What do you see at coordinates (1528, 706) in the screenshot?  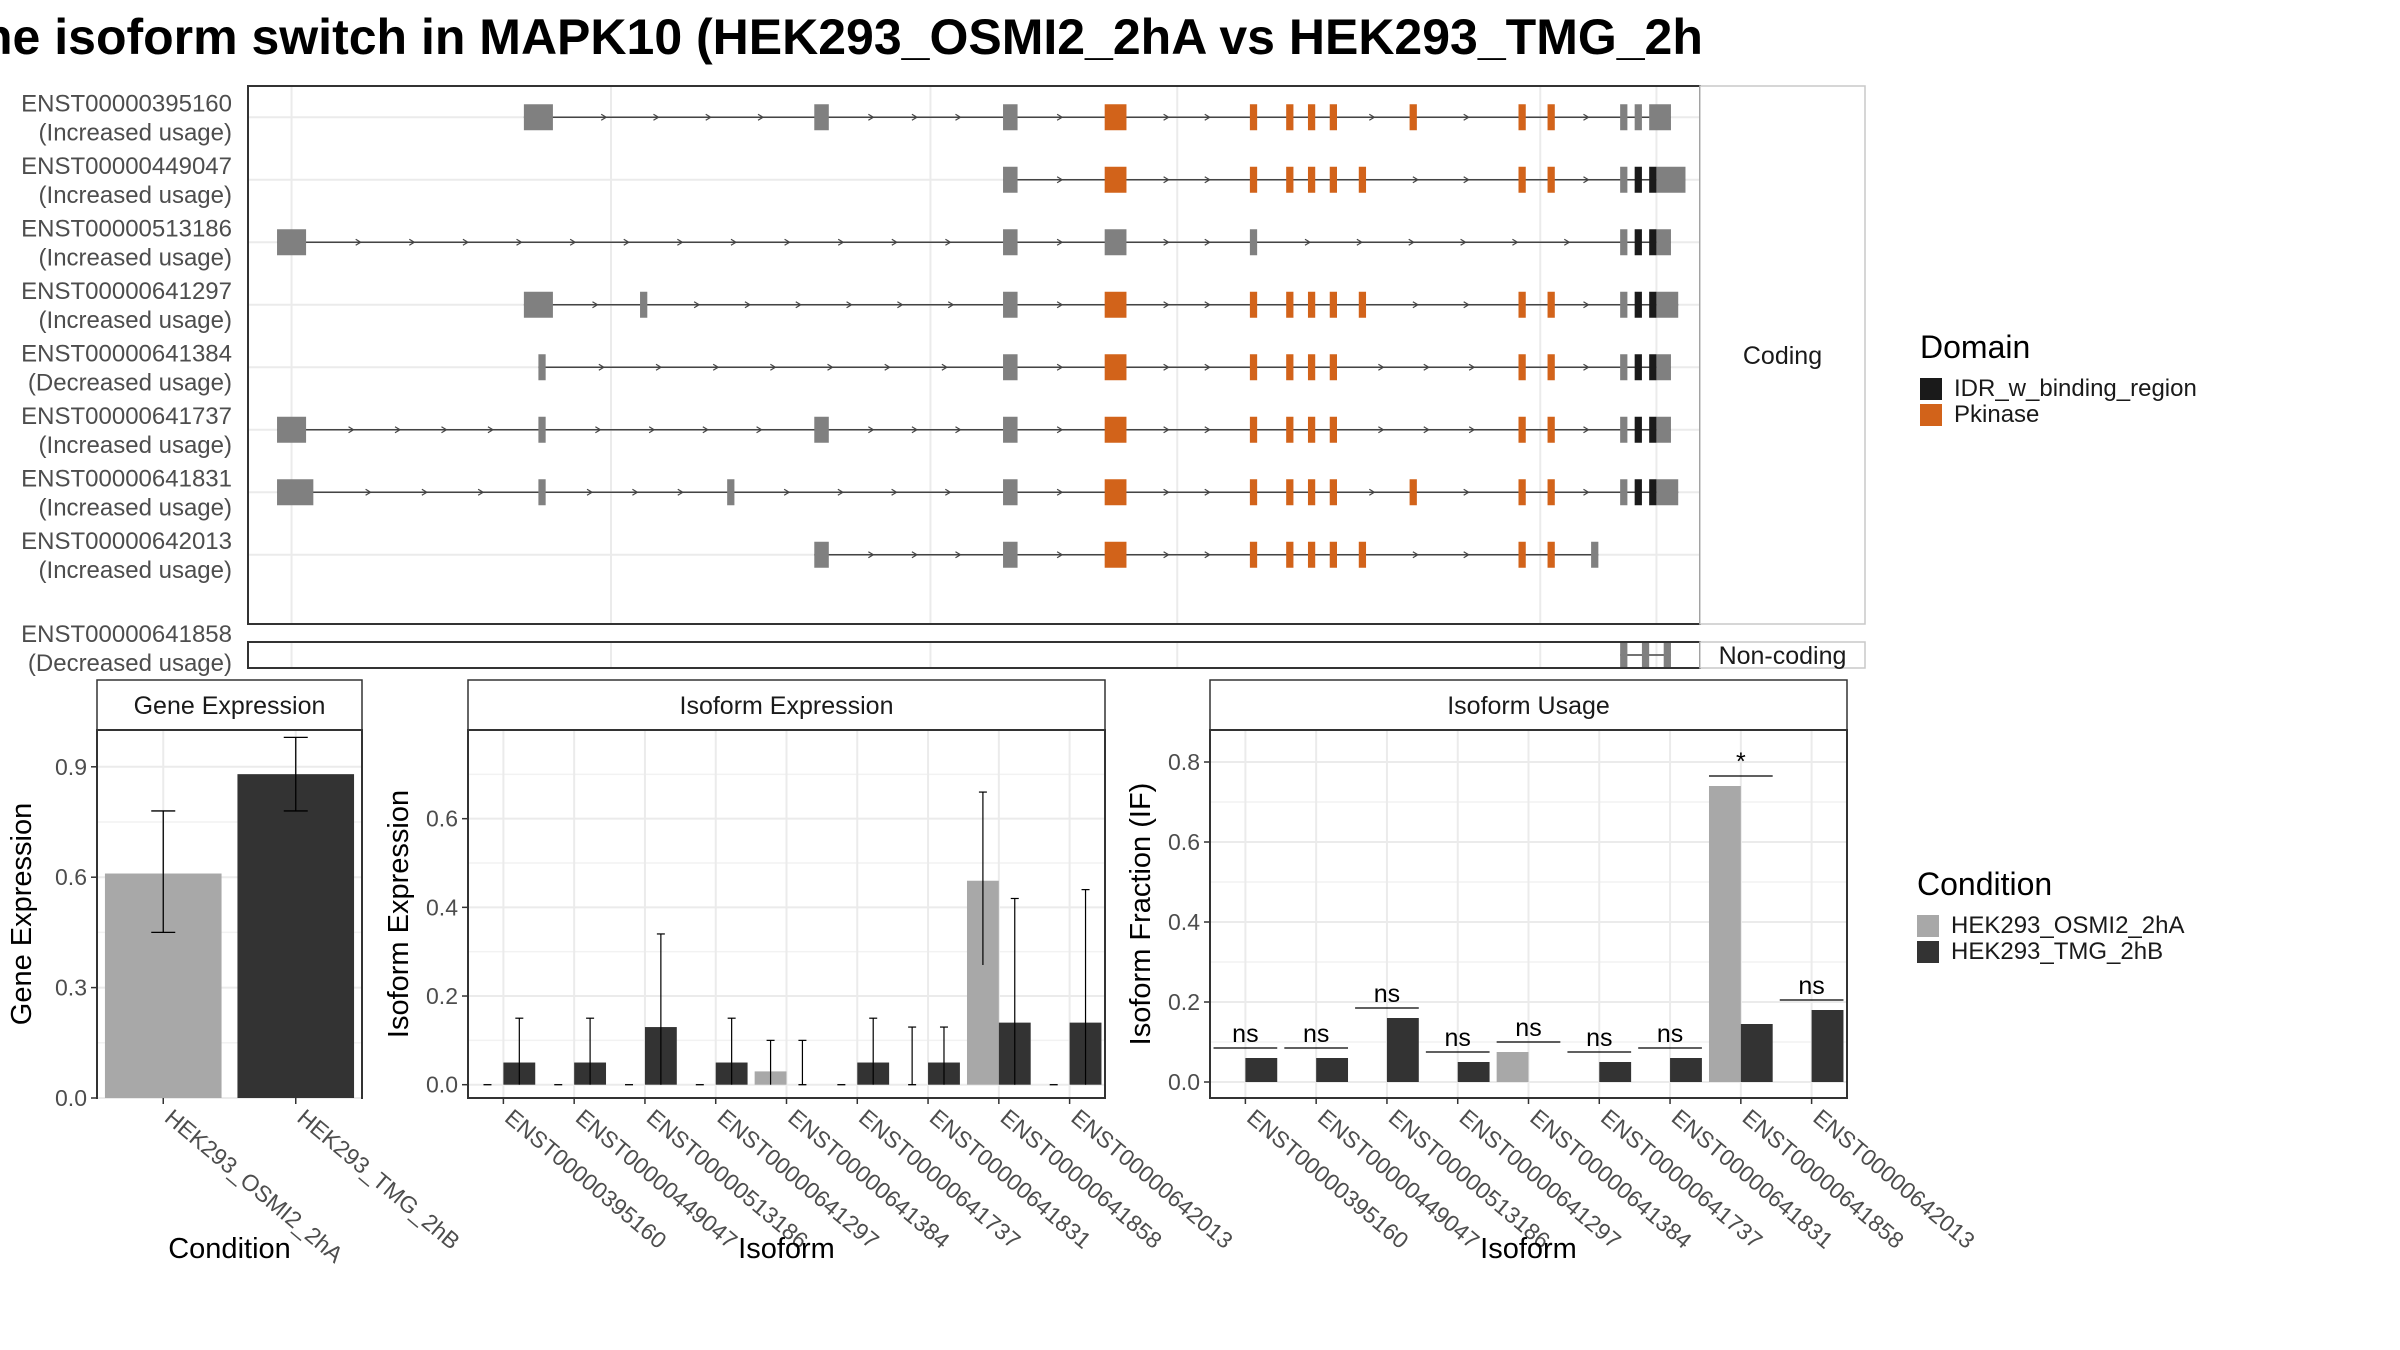 I see `panel-title: Isoform Usage` at bounding box center [1528, 706].